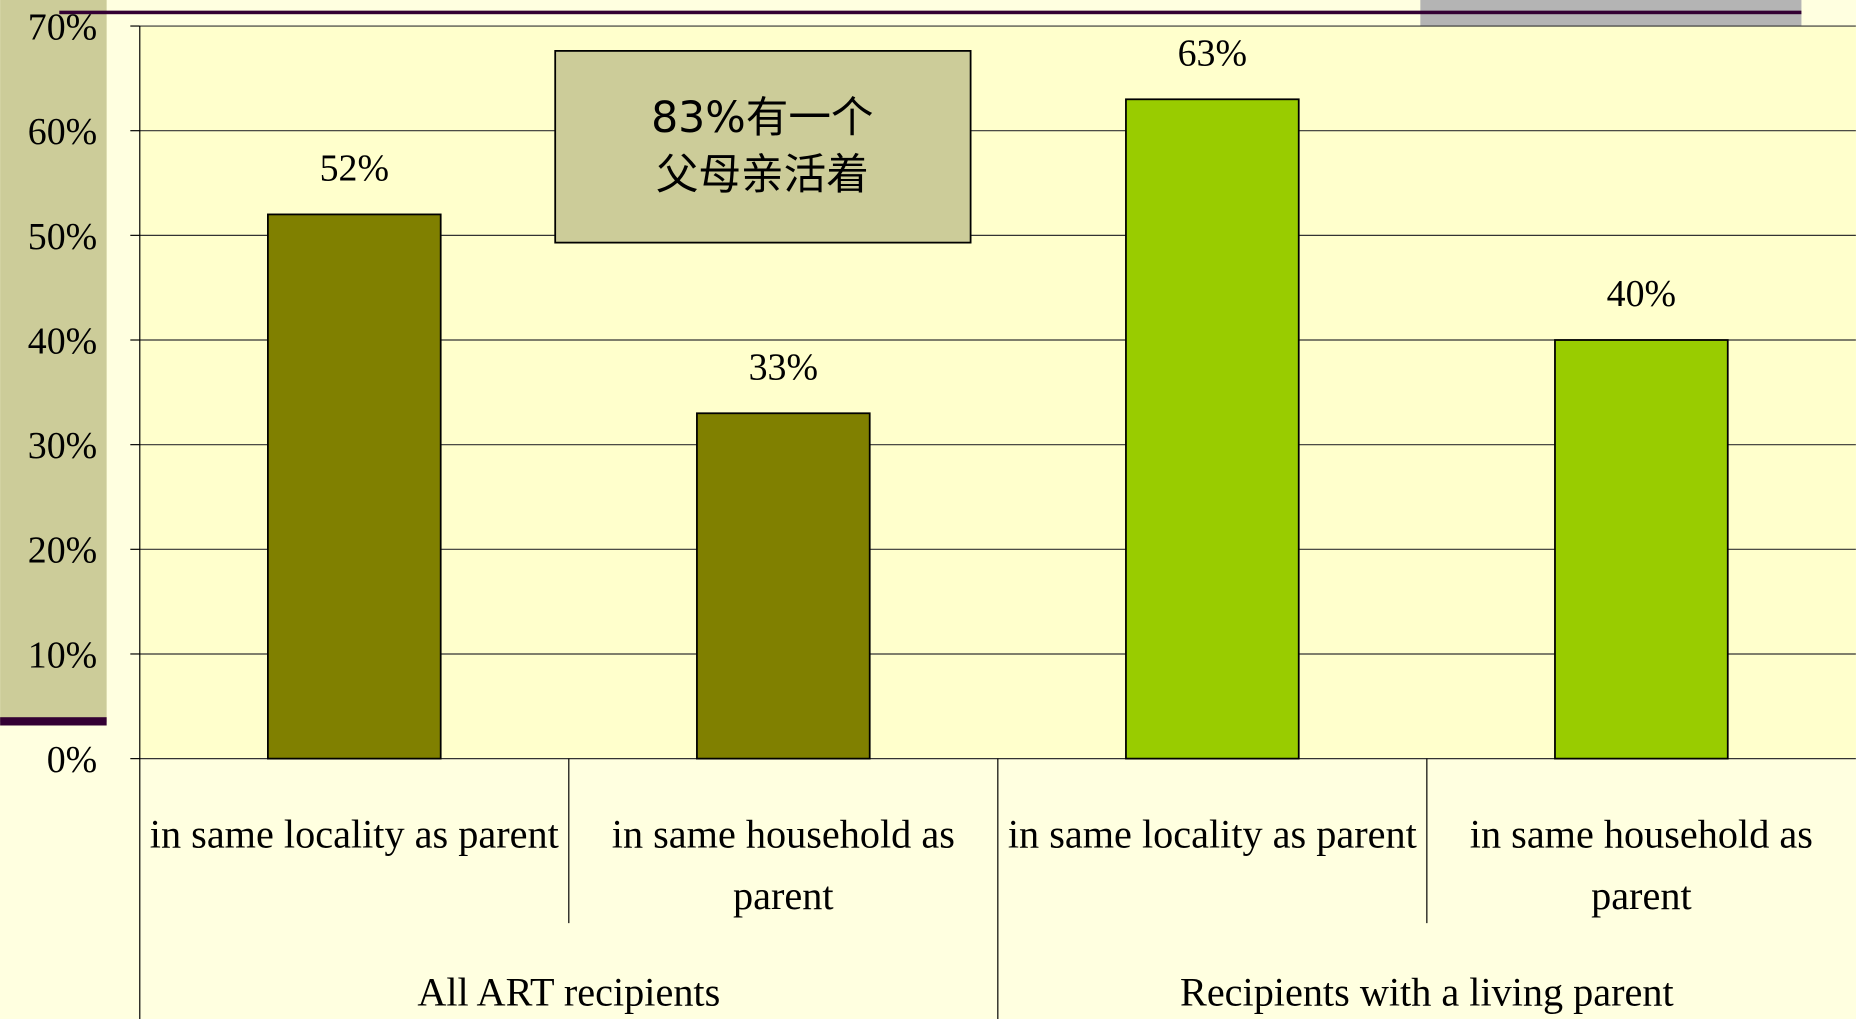 The height and width of the screenshot is (1019, 1856). I want to click on y-tick-label: 20%, so click(62, 551).